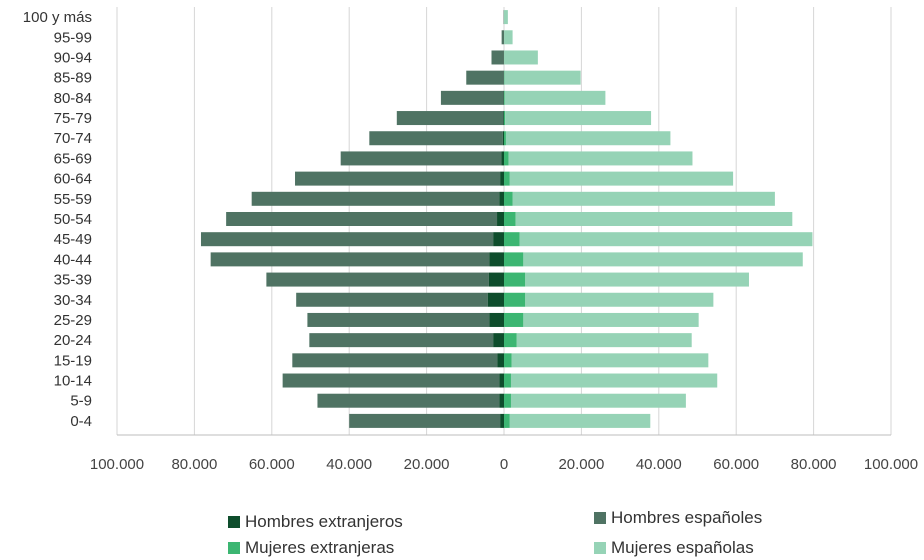 The width and height of the screenshot is (924, 560). Describe the element at coordinates (81, 421) in the screenshot. I see `y-tick-label: 0-4` at that location.